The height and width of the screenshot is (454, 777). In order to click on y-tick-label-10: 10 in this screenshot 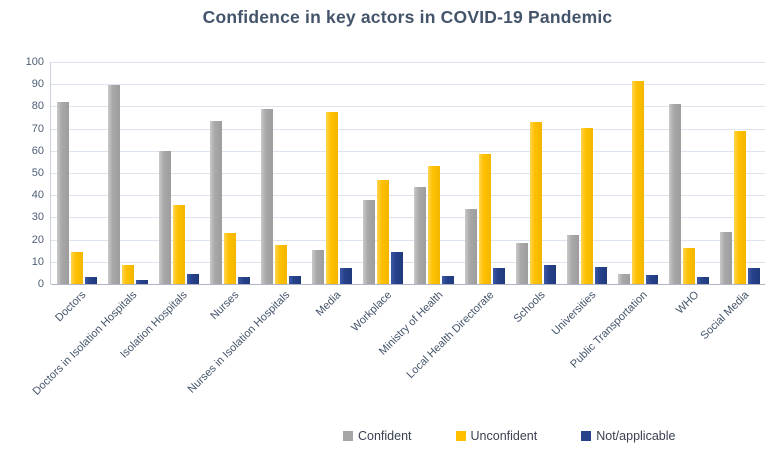, I will do `click(37, 261)`.